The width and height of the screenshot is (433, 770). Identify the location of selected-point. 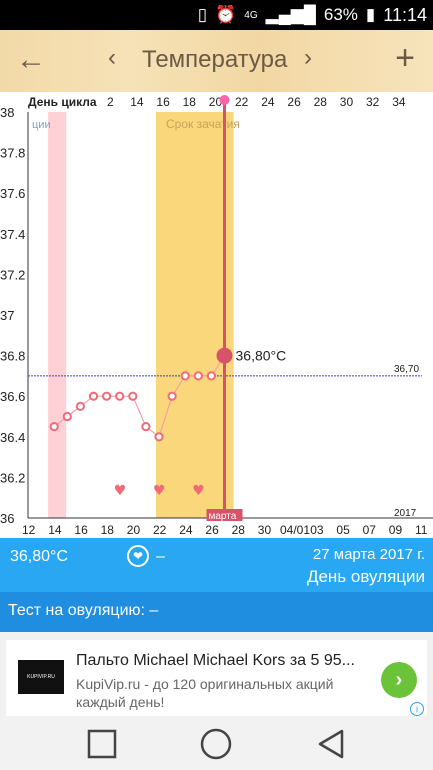
(224, 355).